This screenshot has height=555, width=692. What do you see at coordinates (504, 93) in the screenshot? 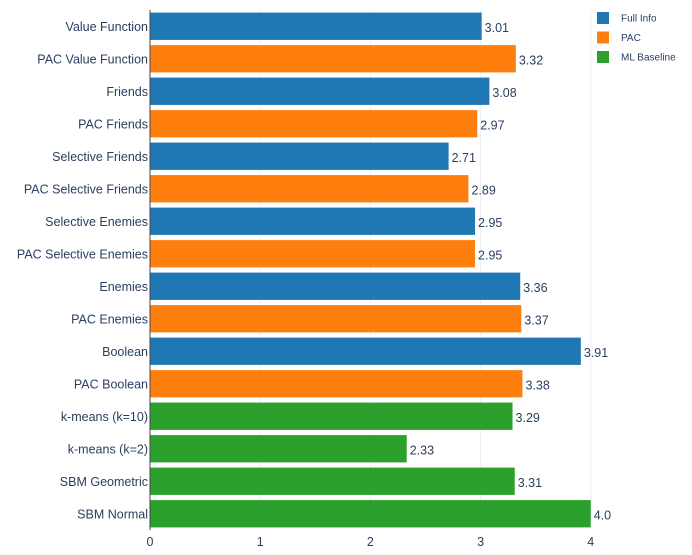
I see `value-label: 3.08` at bounding box center [504, 93].